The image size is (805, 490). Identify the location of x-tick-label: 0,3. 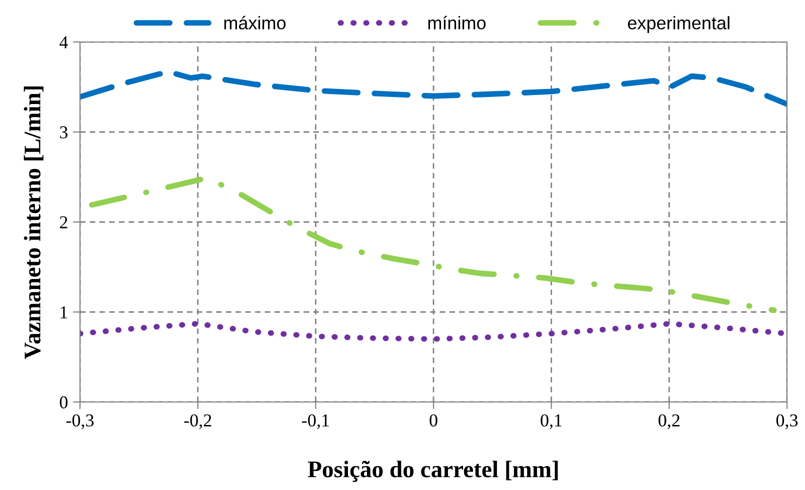
(787, 422).